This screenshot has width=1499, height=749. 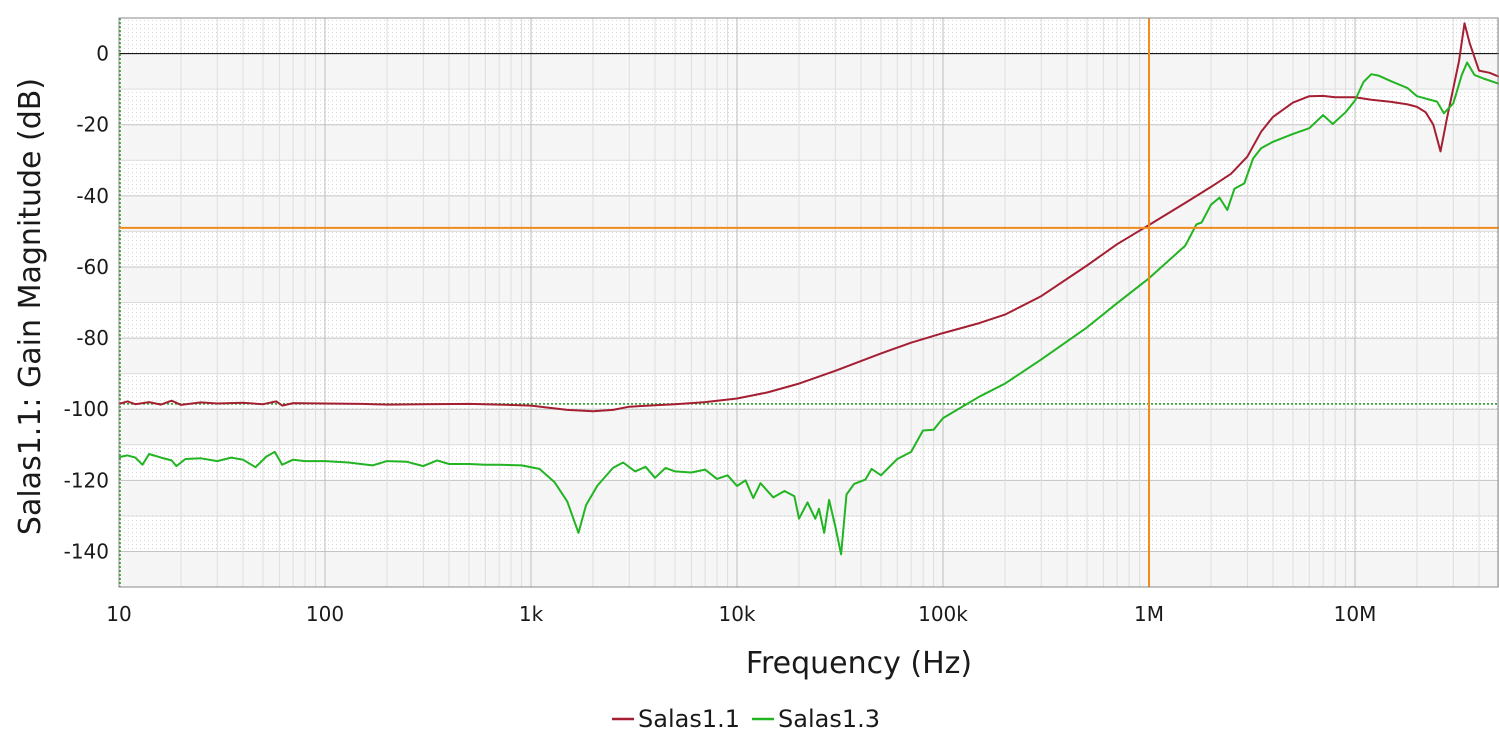 What do you see at coordinates (86, 480) in the screenshot?
I see `y-tick-label: -120` at bounding box center [86, 480].